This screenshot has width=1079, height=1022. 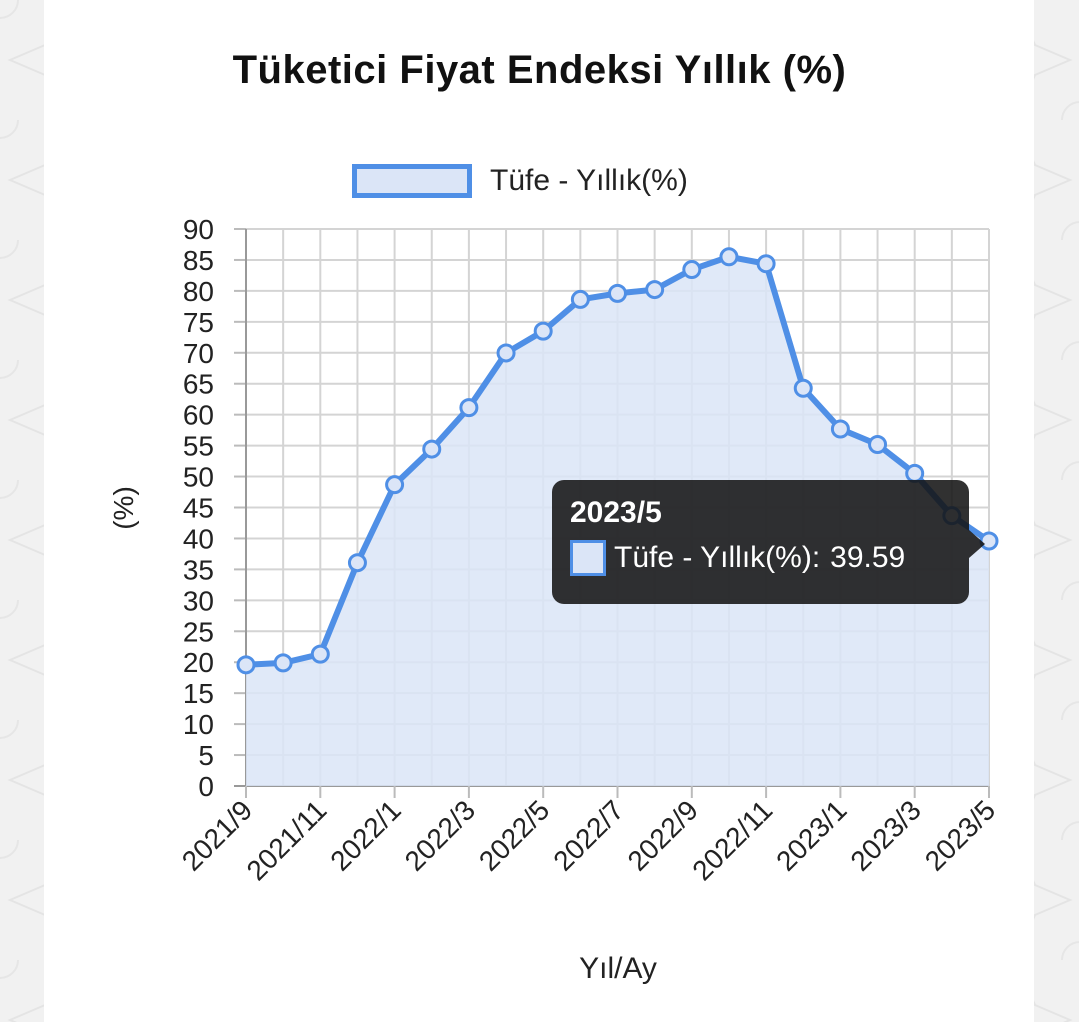 What do you see at coordinates (868, 557) in the screenshot?
I see `tooltip-value: 39.59` at bounding box center [868, 557].